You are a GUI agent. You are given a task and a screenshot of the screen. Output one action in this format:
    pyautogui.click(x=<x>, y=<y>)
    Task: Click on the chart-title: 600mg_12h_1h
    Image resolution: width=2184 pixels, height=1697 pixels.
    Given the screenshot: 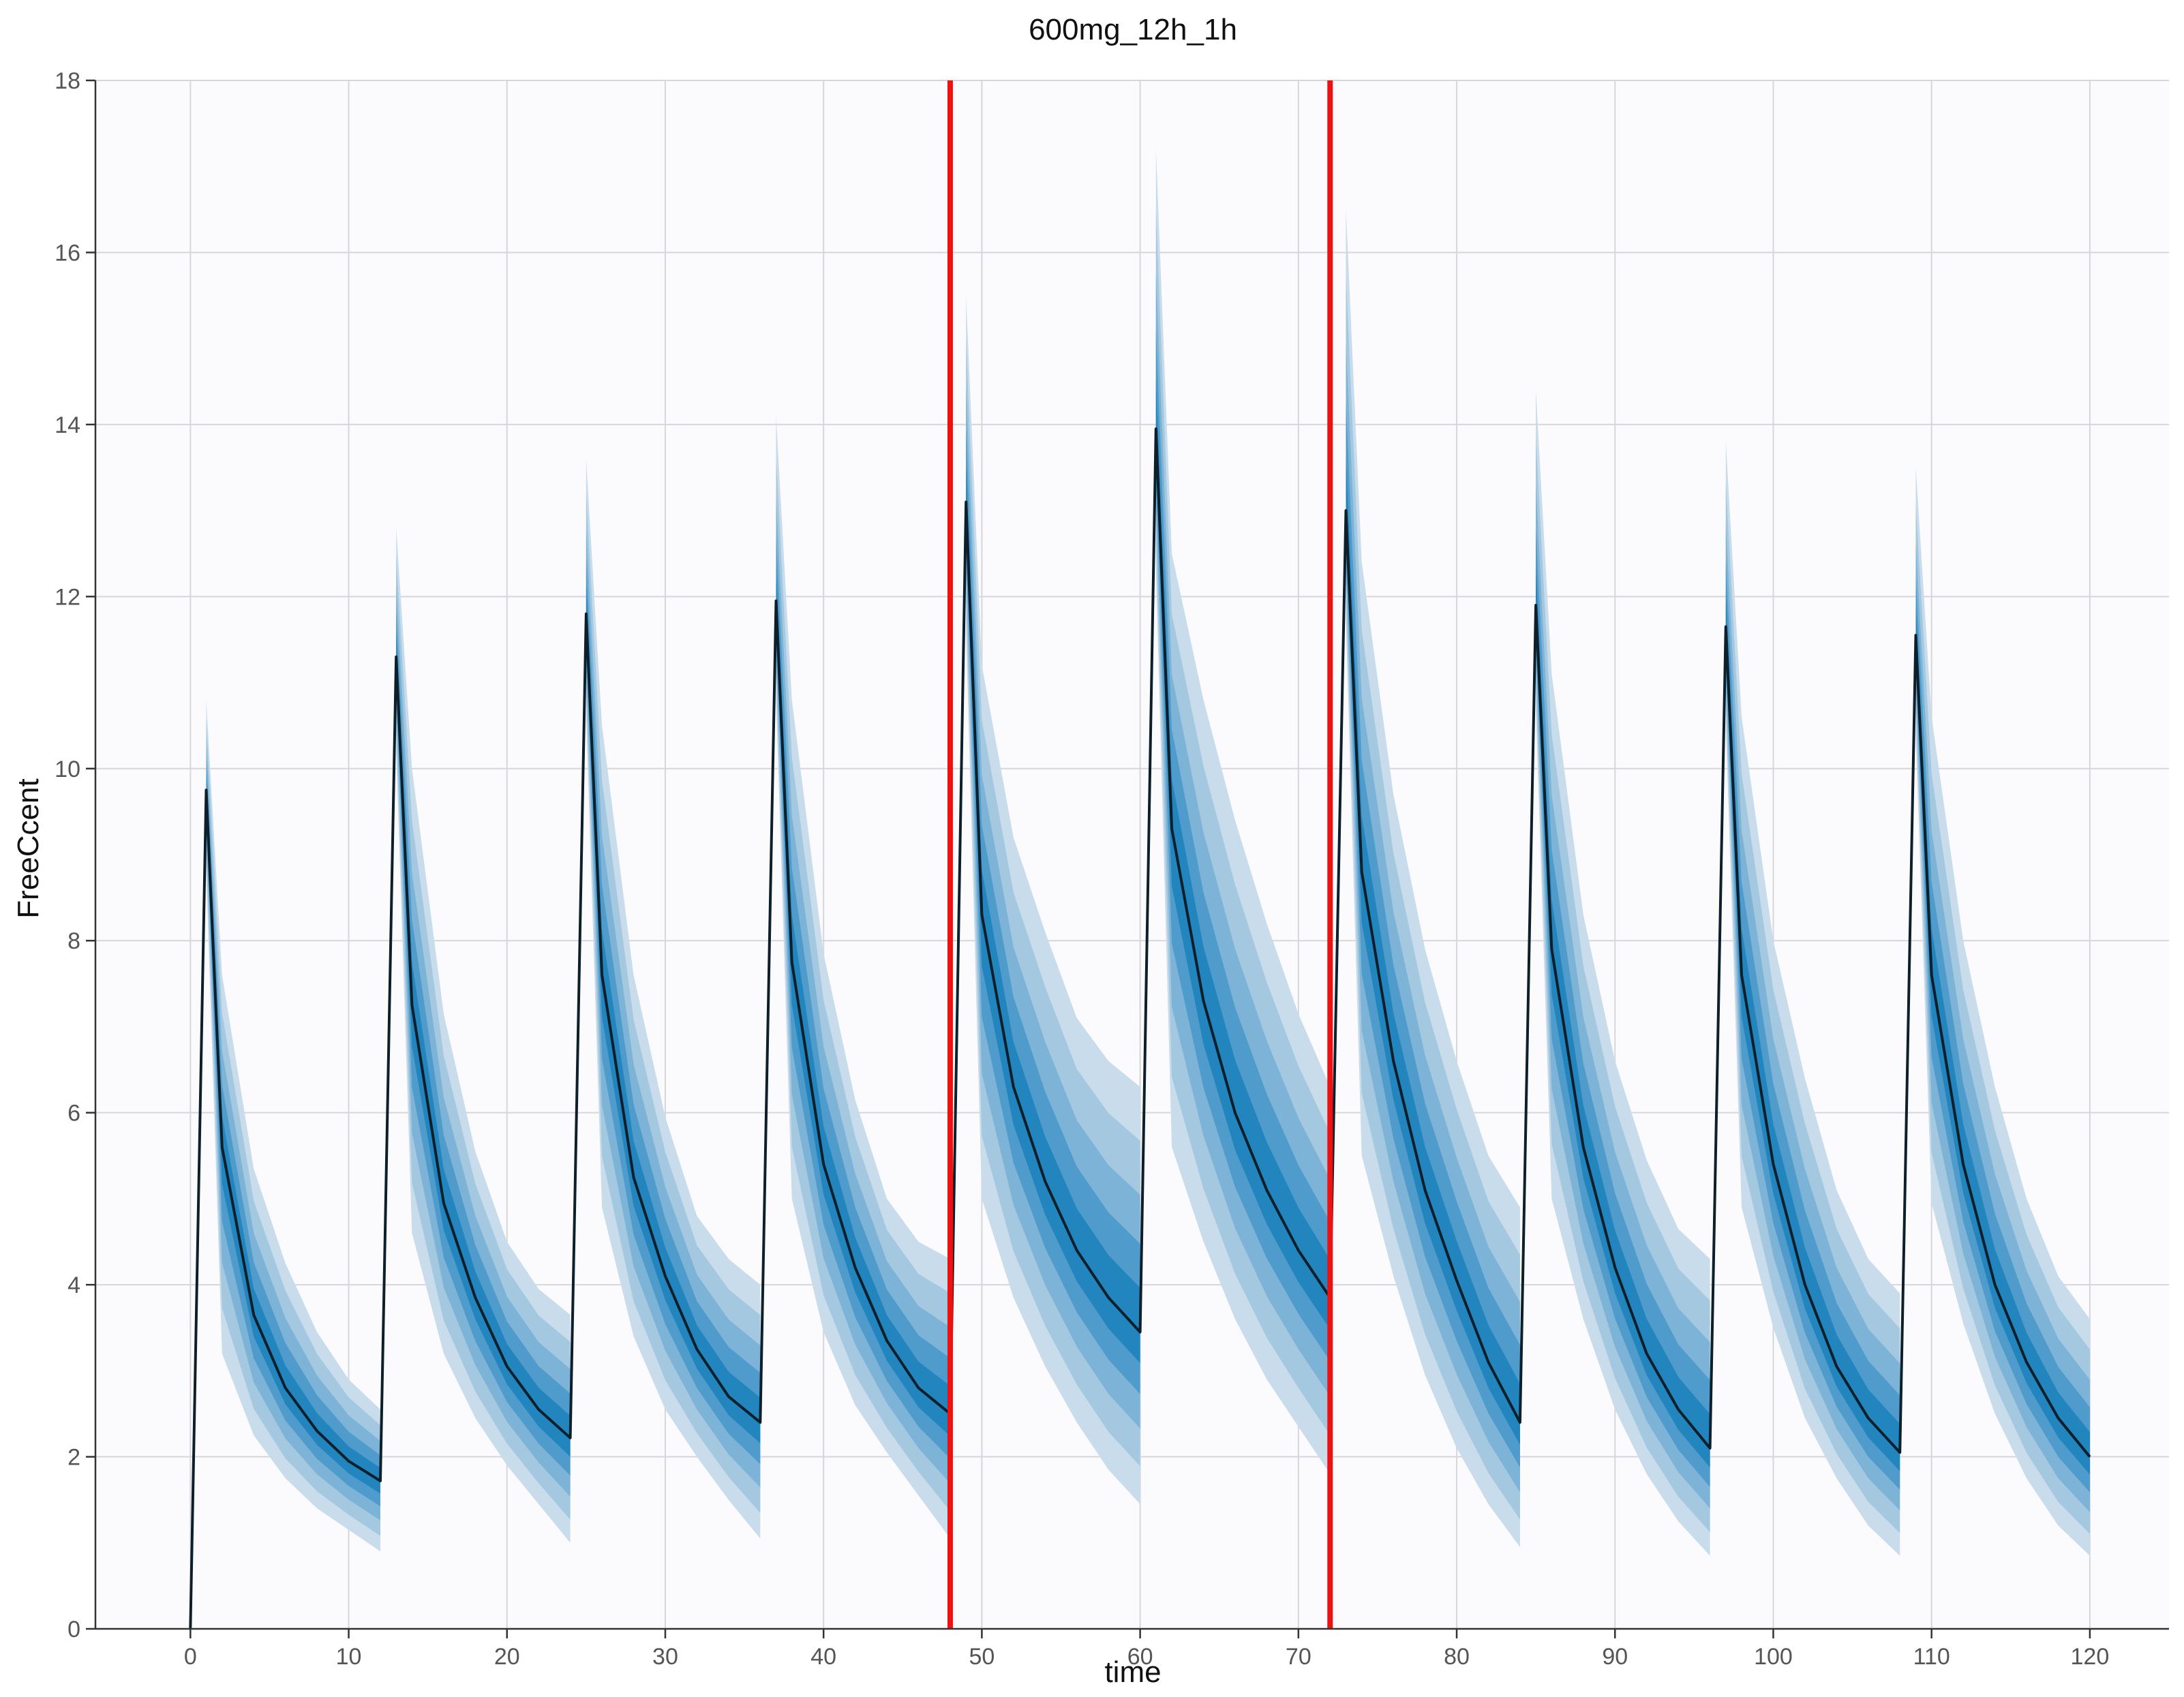 What is the action you would take?
    pyautogui.click(x=1133, y=29)
    